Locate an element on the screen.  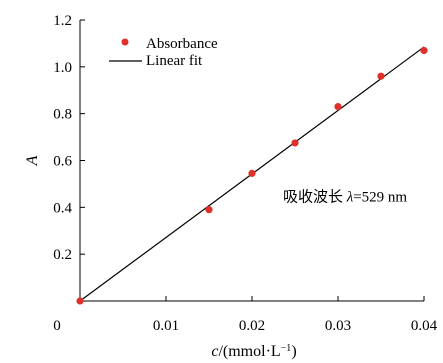
x-axis-unit-close: ) is located at coordinates (293, 351).